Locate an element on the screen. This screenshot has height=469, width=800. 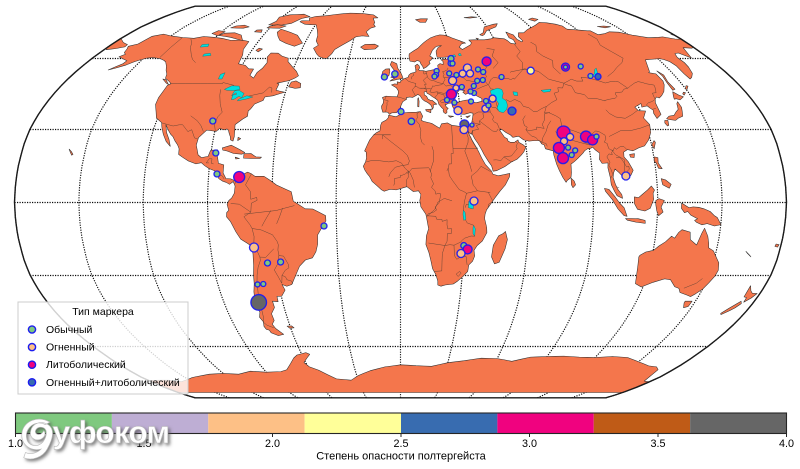
svg-text: 1.0 is located at coordinates (15, 444).